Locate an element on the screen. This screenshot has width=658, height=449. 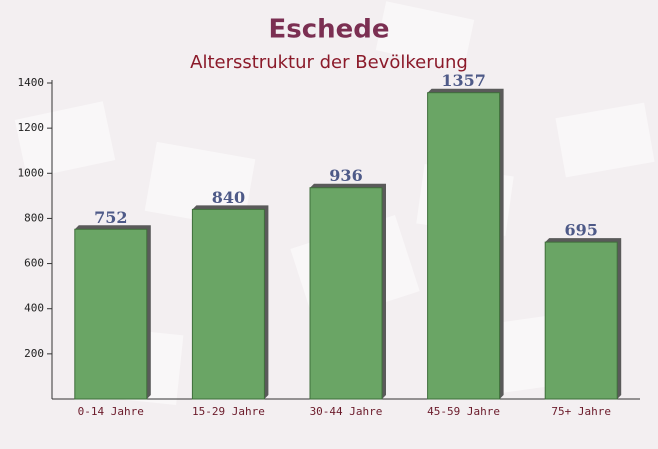
y-tick-label: 800 is located at coordinates (34, 217).